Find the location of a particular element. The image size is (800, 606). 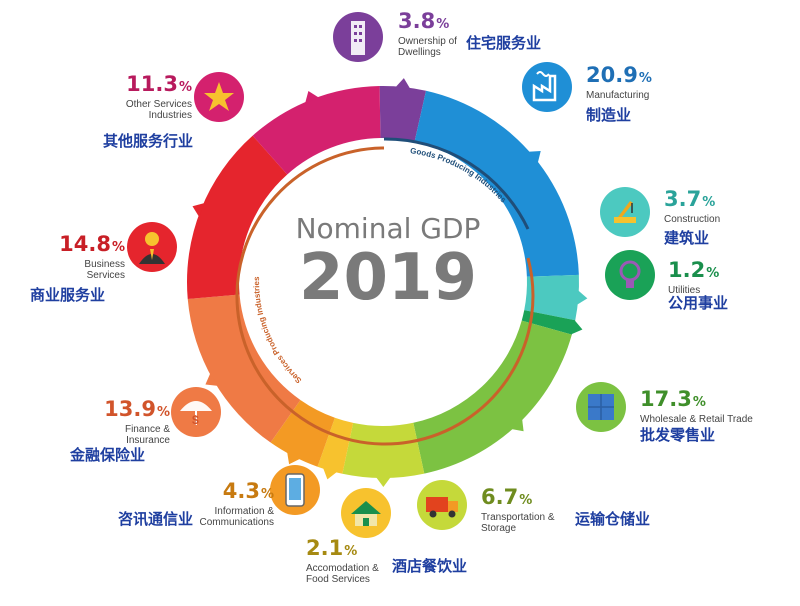

phone-icon is located at coordinates (295, 490).